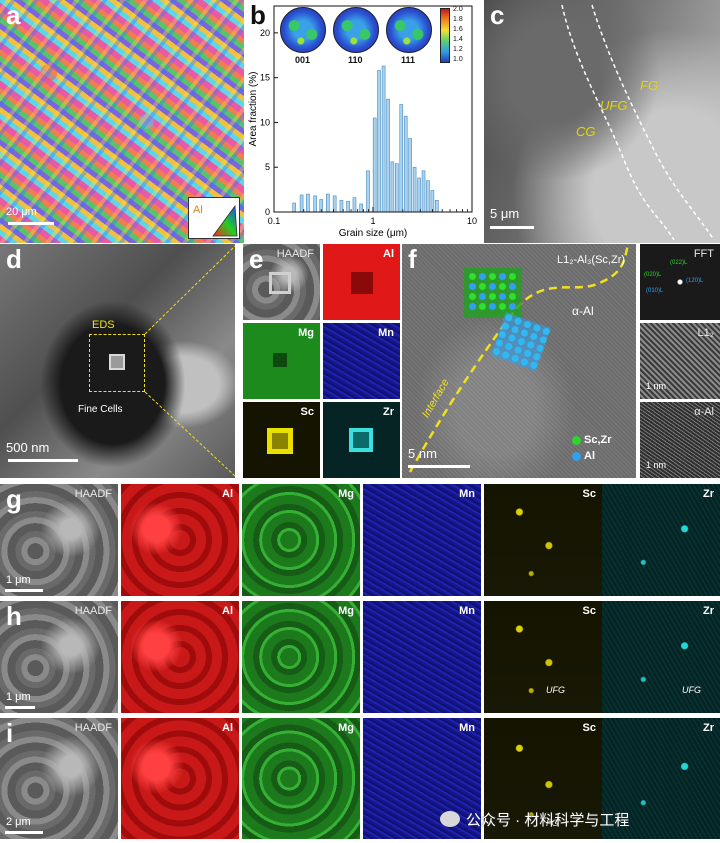 Image resolution: width=720 pixels, height=843 pixels. Describe the element at coordinates (408, 60) in the screenshot. I see `pole-figure-label: 111` at that location.